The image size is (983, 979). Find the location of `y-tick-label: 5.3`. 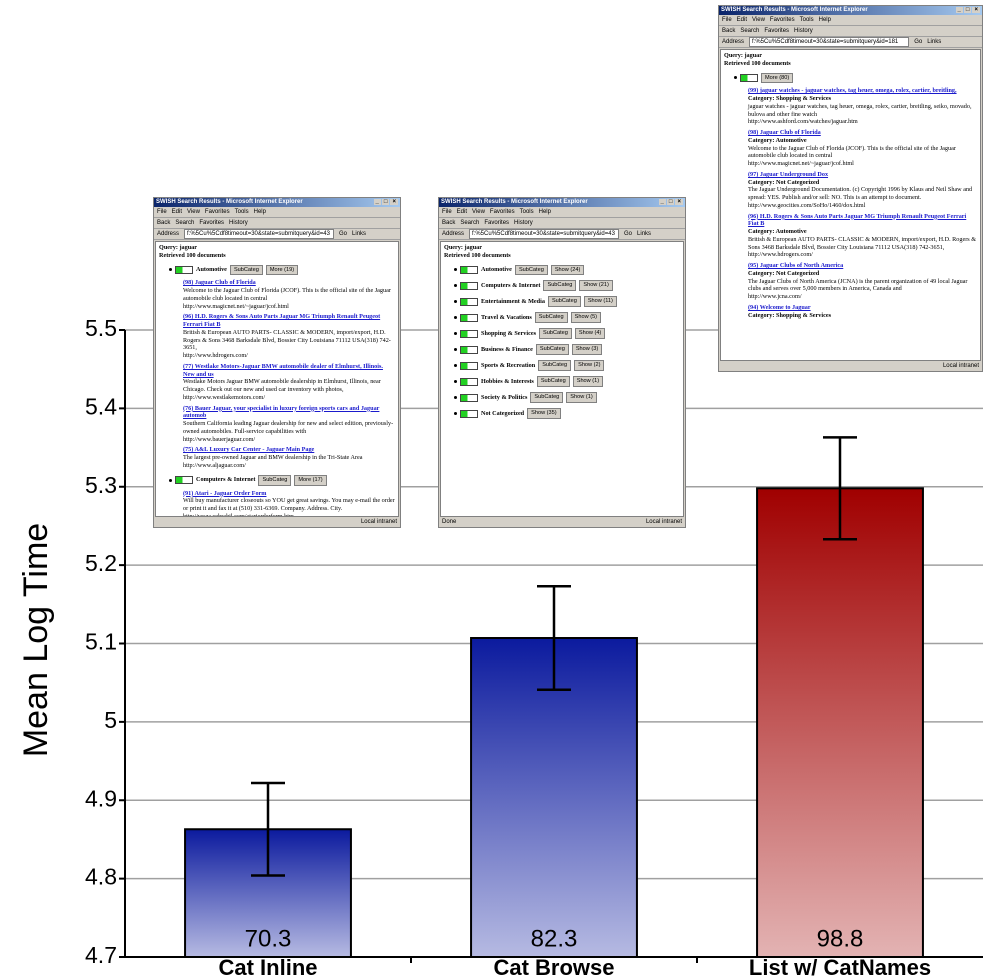

y-tick-label: 5.3 is located at coordinates (101, 485).